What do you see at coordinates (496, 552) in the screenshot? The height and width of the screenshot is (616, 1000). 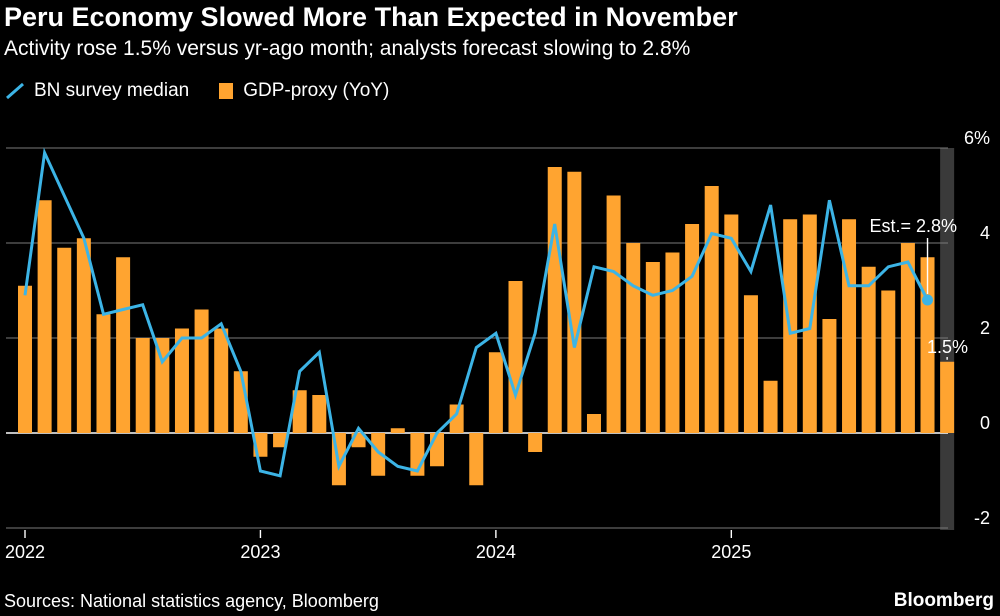 I see `x-tick-label: 2024` at bounding box center [496, 552].